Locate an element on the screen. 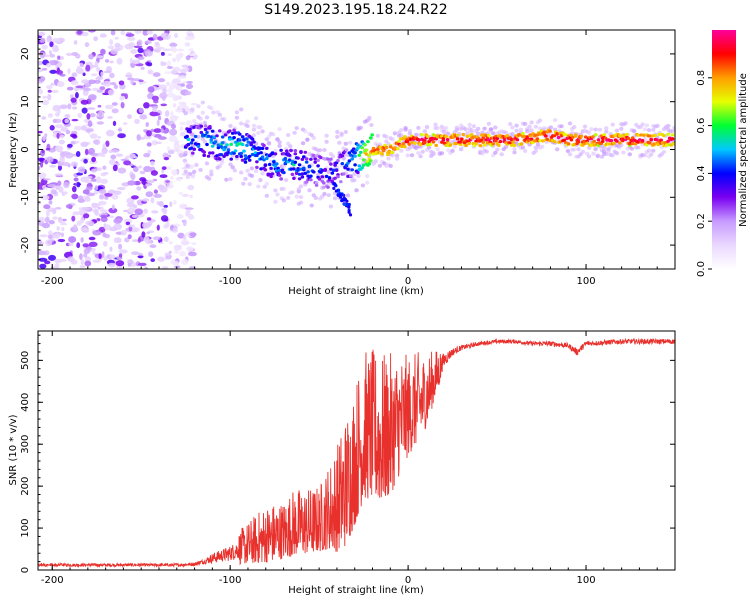 The height and width of the screenshot is (600, 750). snr-x-tick-label: -100 is located at coordinates (230, 580).